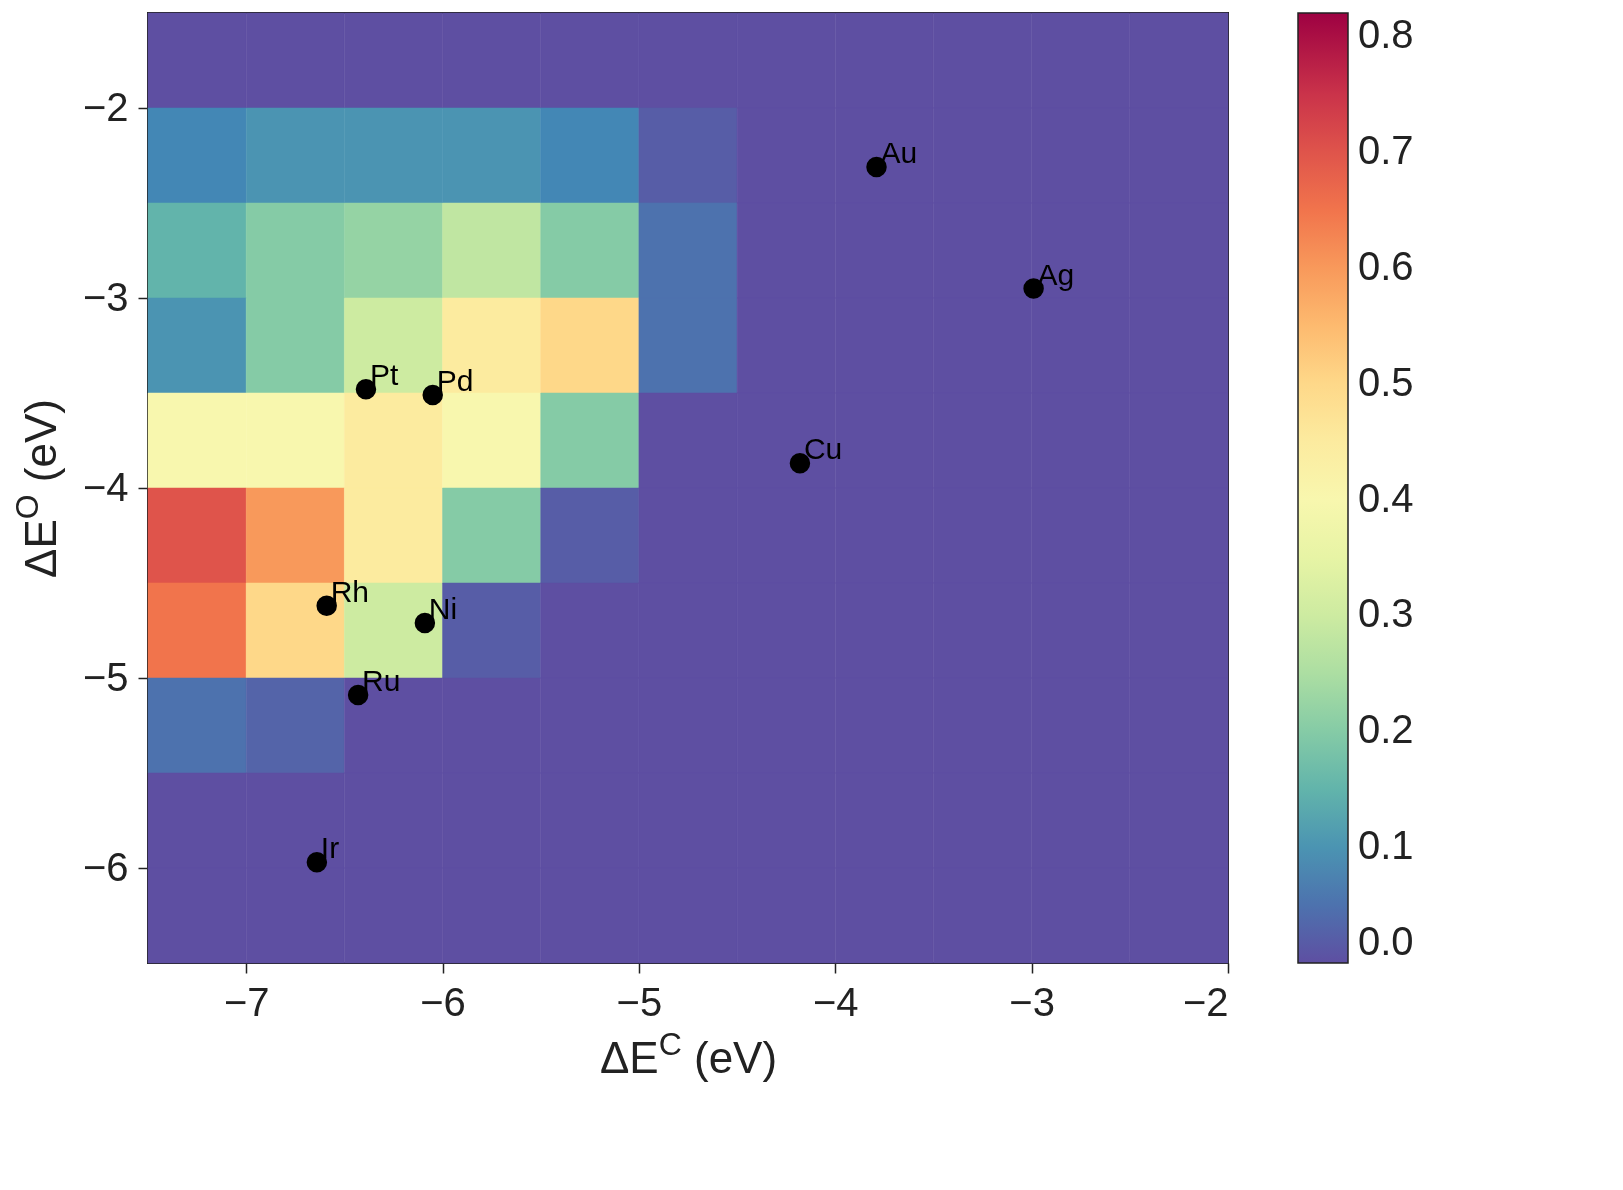  What do you see at coordinates (1032, 1001) in the screenshot?
I see `x-tick-label: −3` at bounding box center [1032, 1001].